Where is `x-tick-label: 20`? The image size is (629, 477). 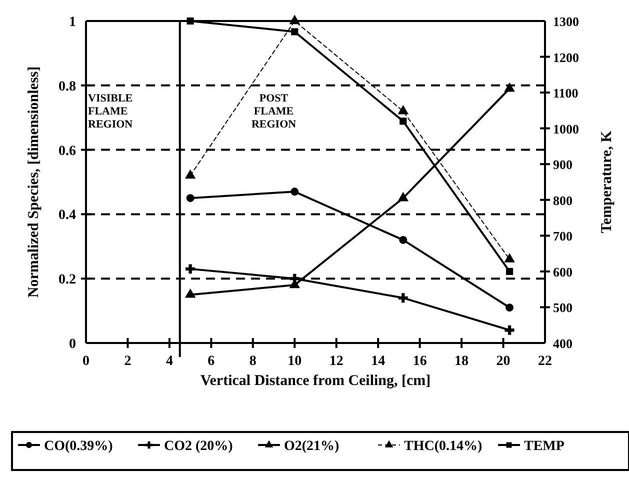
x-tick-label: 20 is located at coordinates (503, 361).